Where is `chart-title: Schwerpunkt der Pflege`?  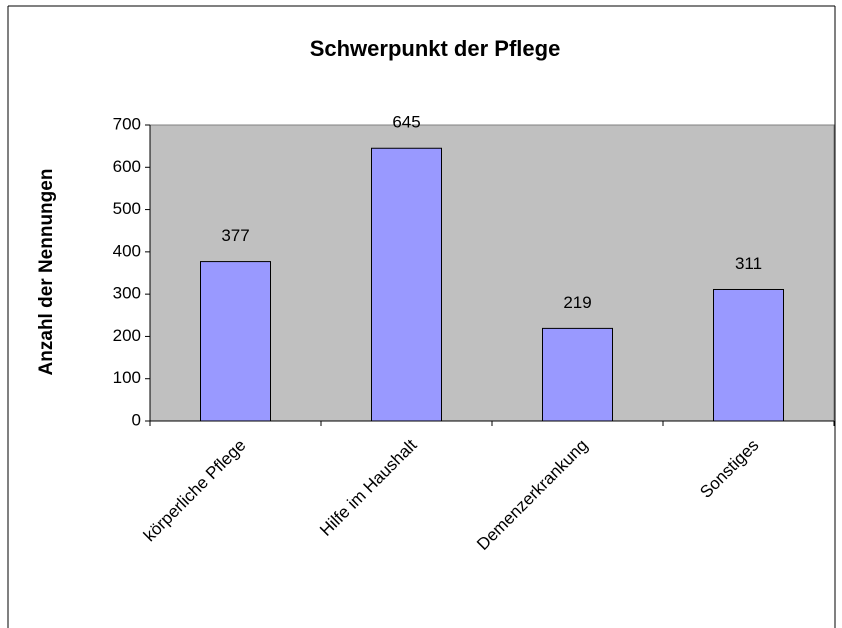
chart-title: Schwerpunkt der Pflege is located at coordinates (435, 48).